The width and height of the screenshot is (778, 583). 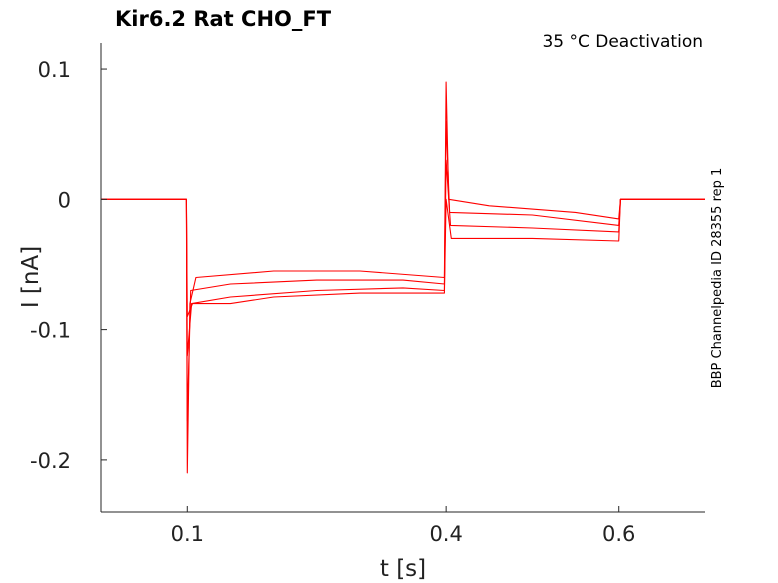 What do you see at coordinates (54, 70) in the screenshot?
I see `y-tick-label: 0.1` at bounding box center [54, 70].